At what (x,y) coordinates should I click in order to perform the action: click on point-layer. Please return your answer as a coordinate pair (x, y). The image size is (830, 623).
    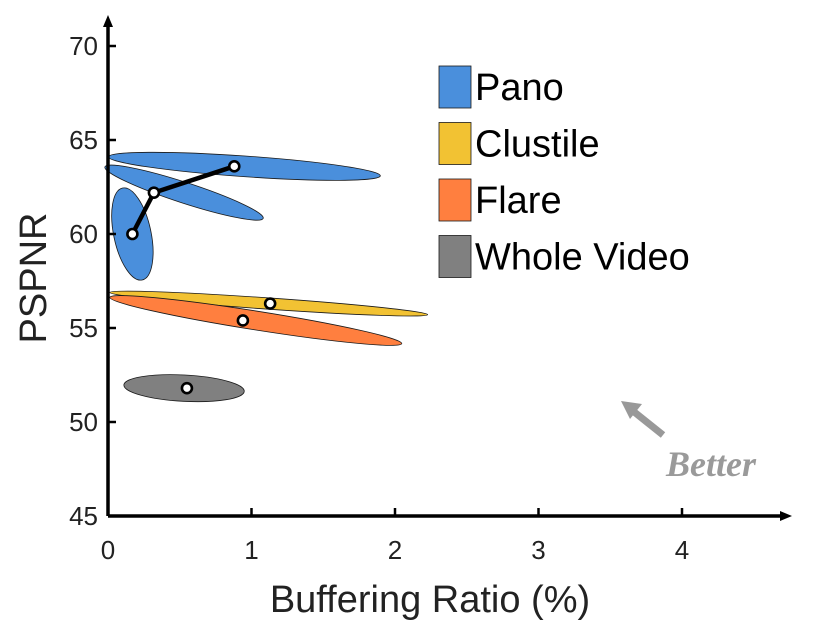
    Looking at the image, I should click on (201, 277).